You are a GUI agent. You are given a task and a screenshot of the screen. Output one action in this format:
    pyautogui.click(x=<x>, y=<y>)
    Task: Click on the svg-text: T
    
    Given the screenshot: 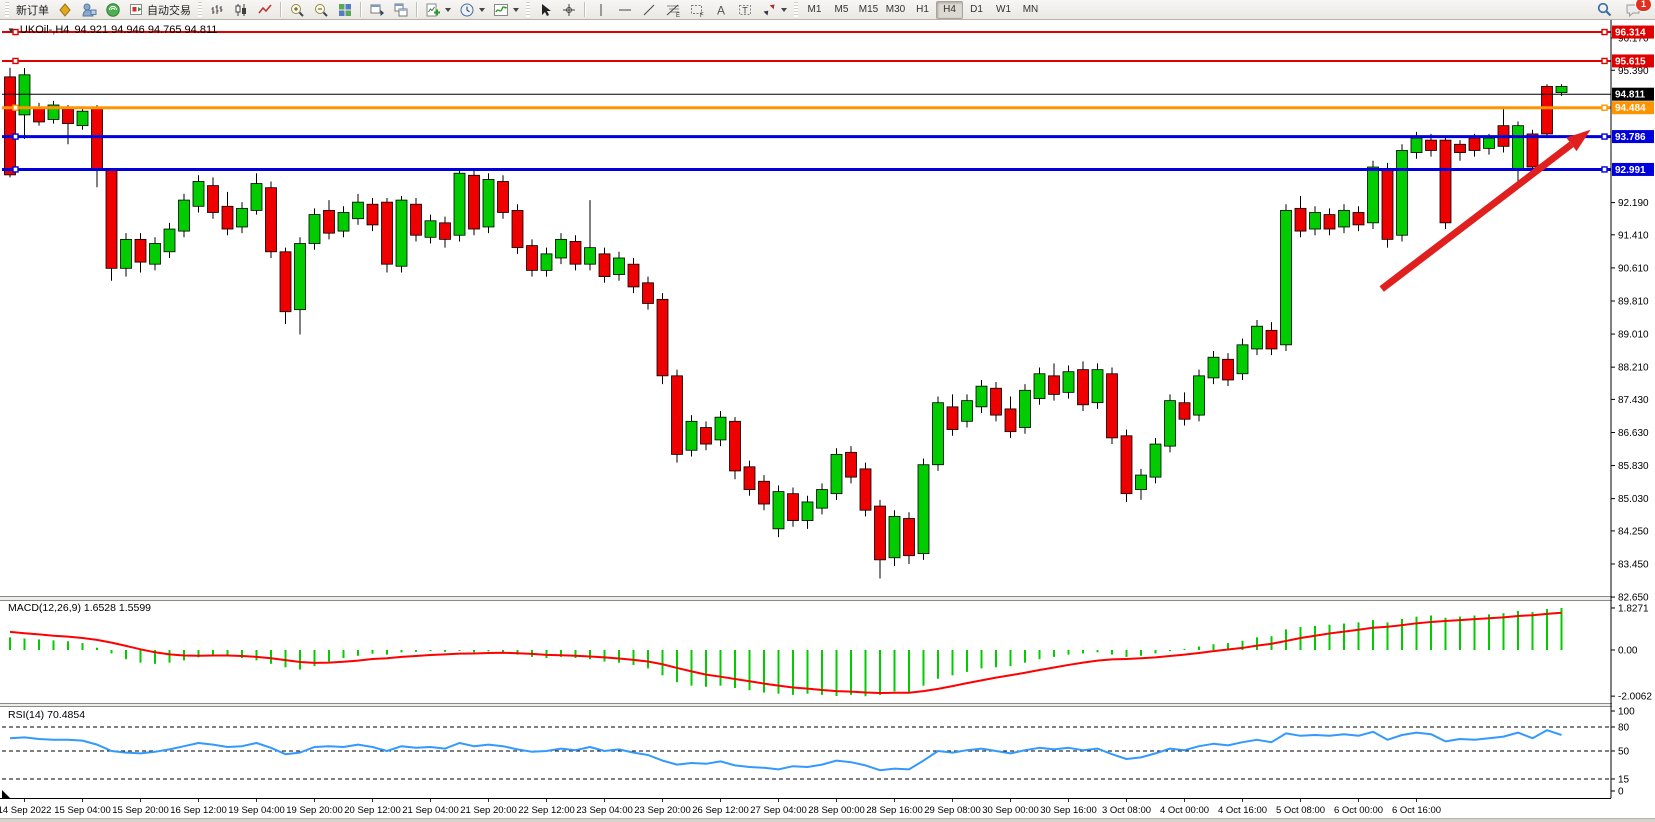 What is the action you would take?
    pyautogui.click(x=745, y=10)
    